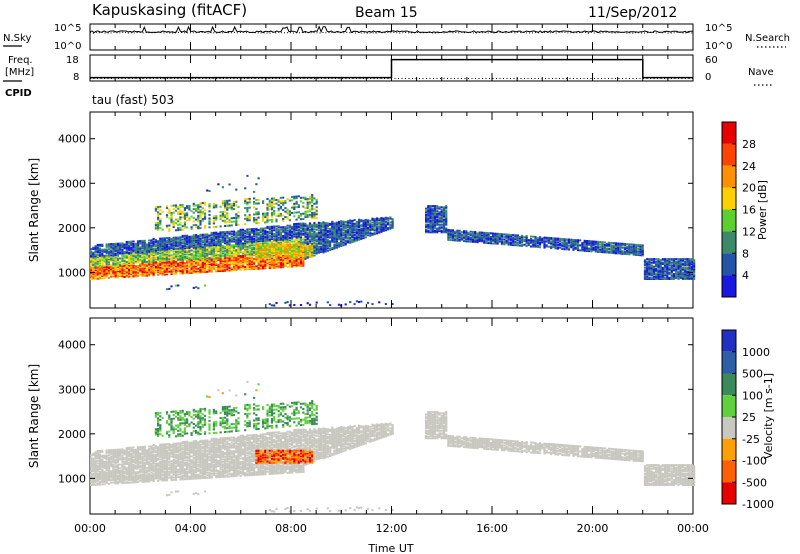 The height and width of the screenshot is (554, 800). What do you see at coordinates (67, 28) in the screenshot?
I see `nsky-tick-top: 10^5` at bounding box center [67, 28].